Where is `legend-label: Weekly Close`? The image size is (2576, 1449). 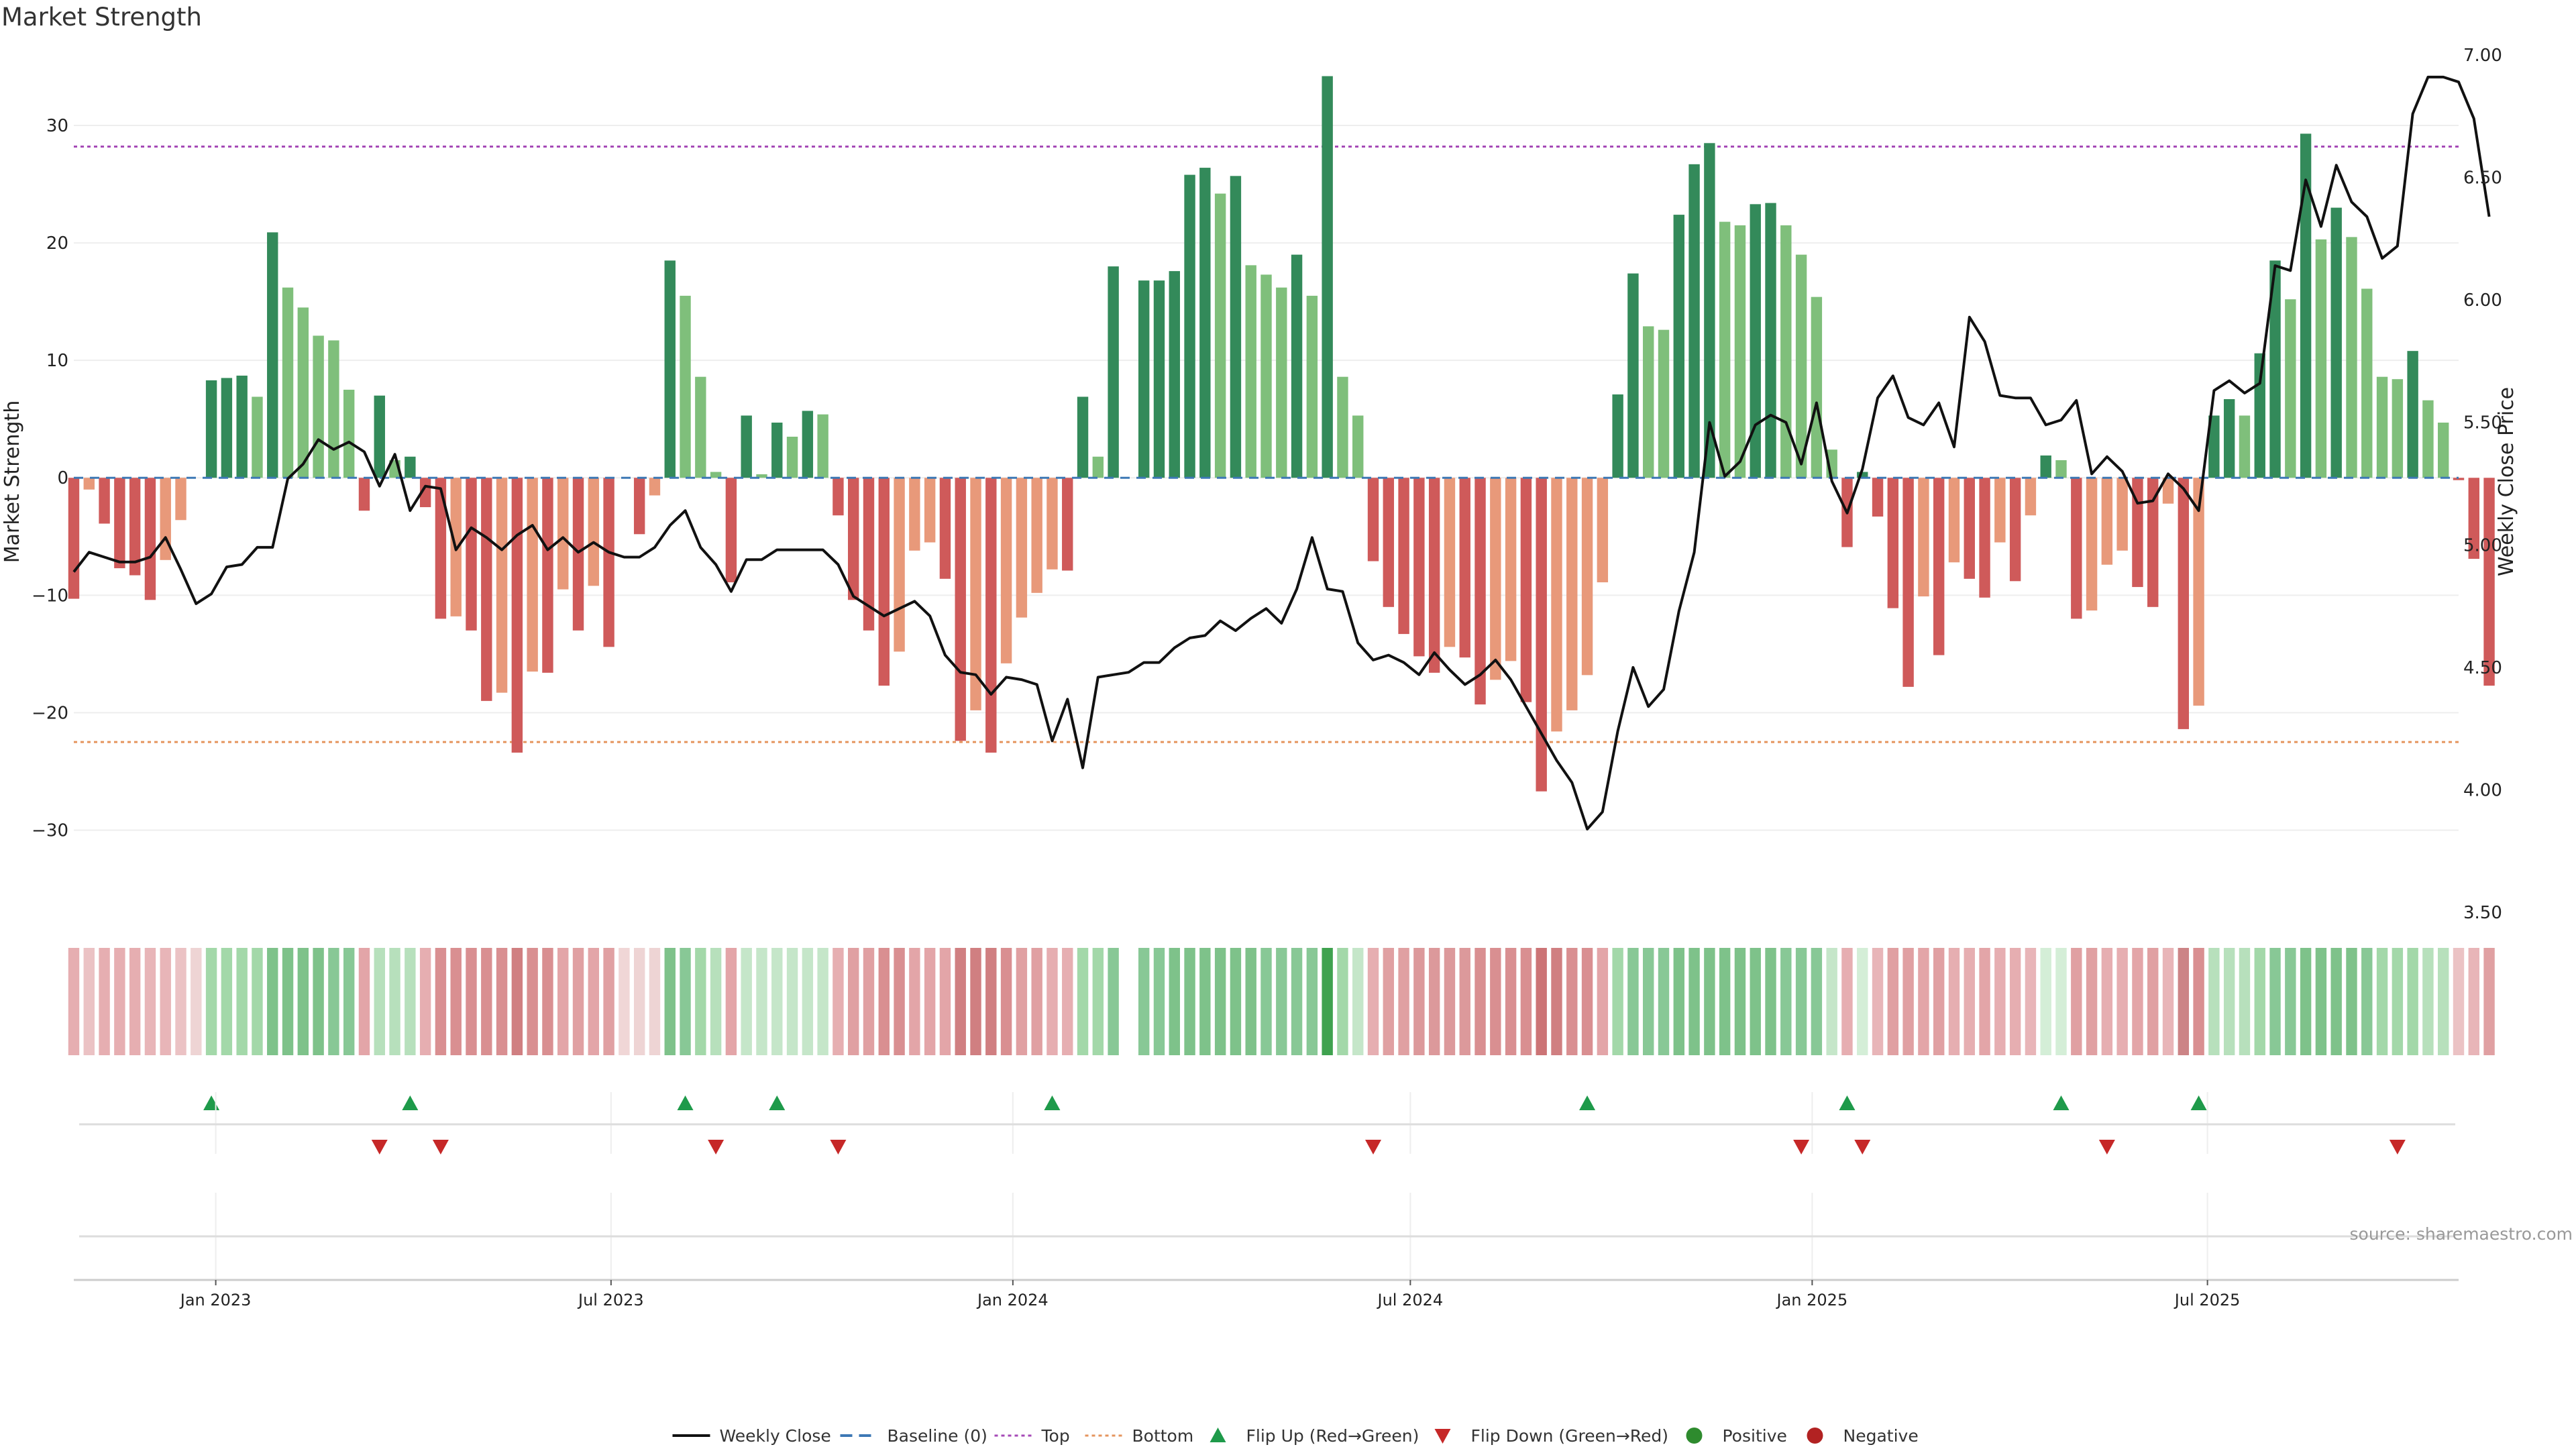
legend-label: Weekly Close is located at coordinates (775, 1436).